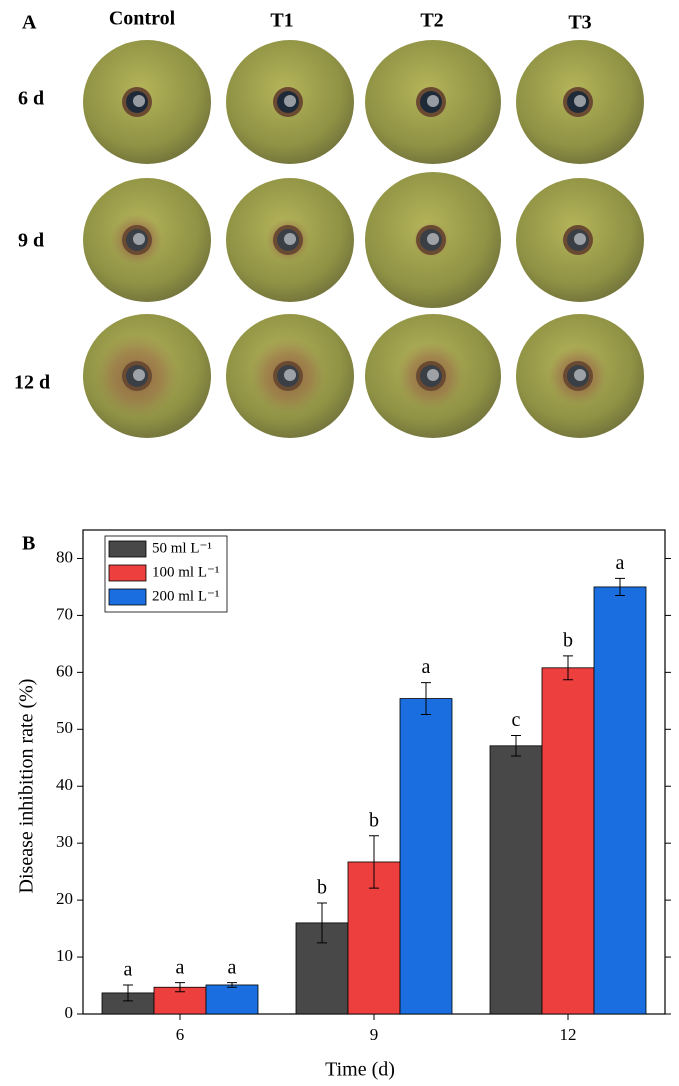  I want to click on y-axis-title: Disease inhibition rate (%), so click(27, 786).